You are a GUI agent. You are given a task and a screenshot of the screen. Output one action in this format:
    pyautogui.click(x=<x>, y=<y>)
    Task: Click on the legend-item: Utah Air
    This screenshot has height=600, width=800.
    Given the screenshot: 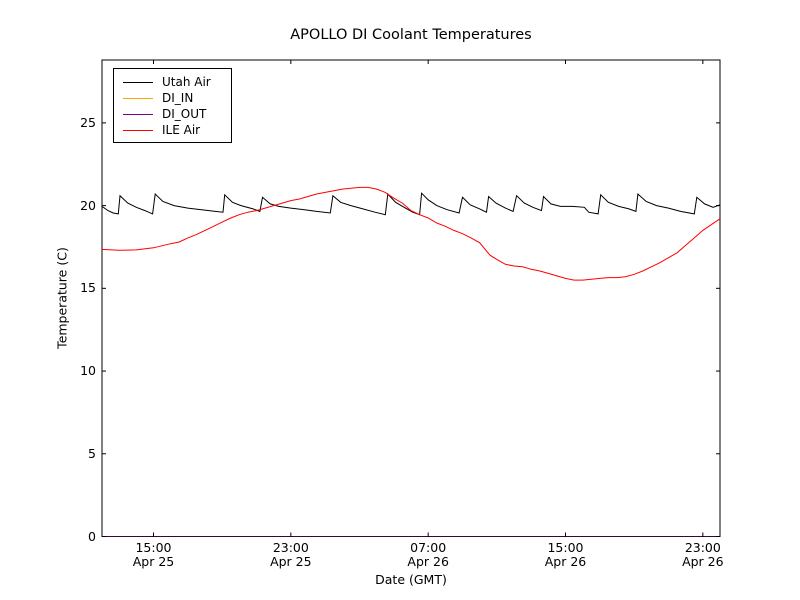 What is the action you would take?
    pyautogui.click(x=172, y=82)
    